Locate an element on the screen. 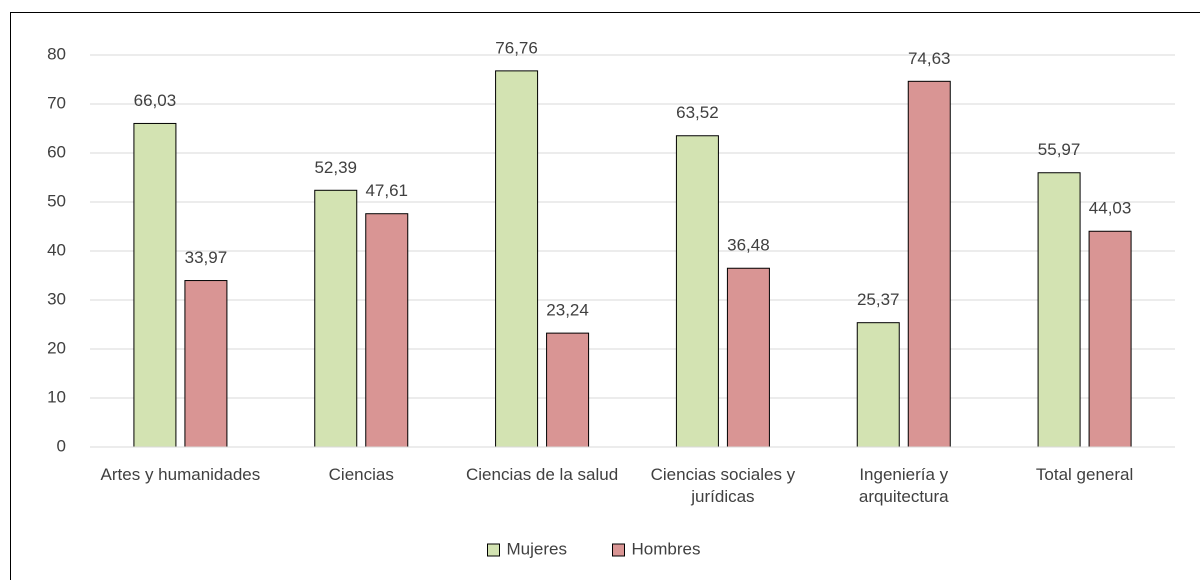  data-label: 25,37 is located at coordinates (878, 299).